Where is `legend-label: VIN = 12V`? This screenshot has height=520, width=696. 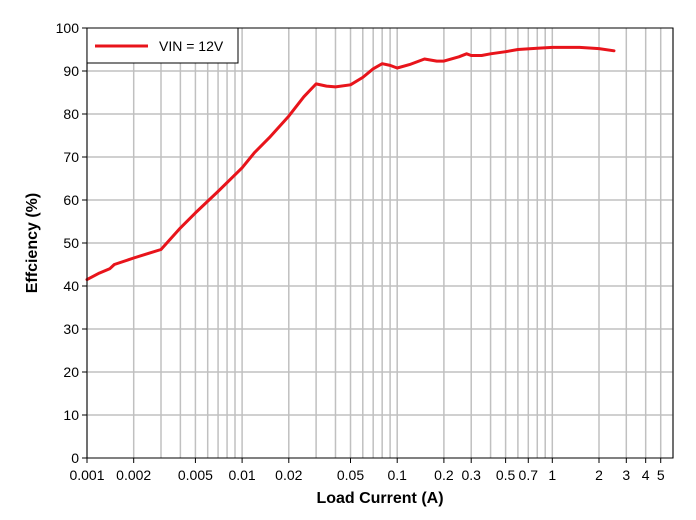
legend-label: VIN = 12V is located at coordinates (191, 46).